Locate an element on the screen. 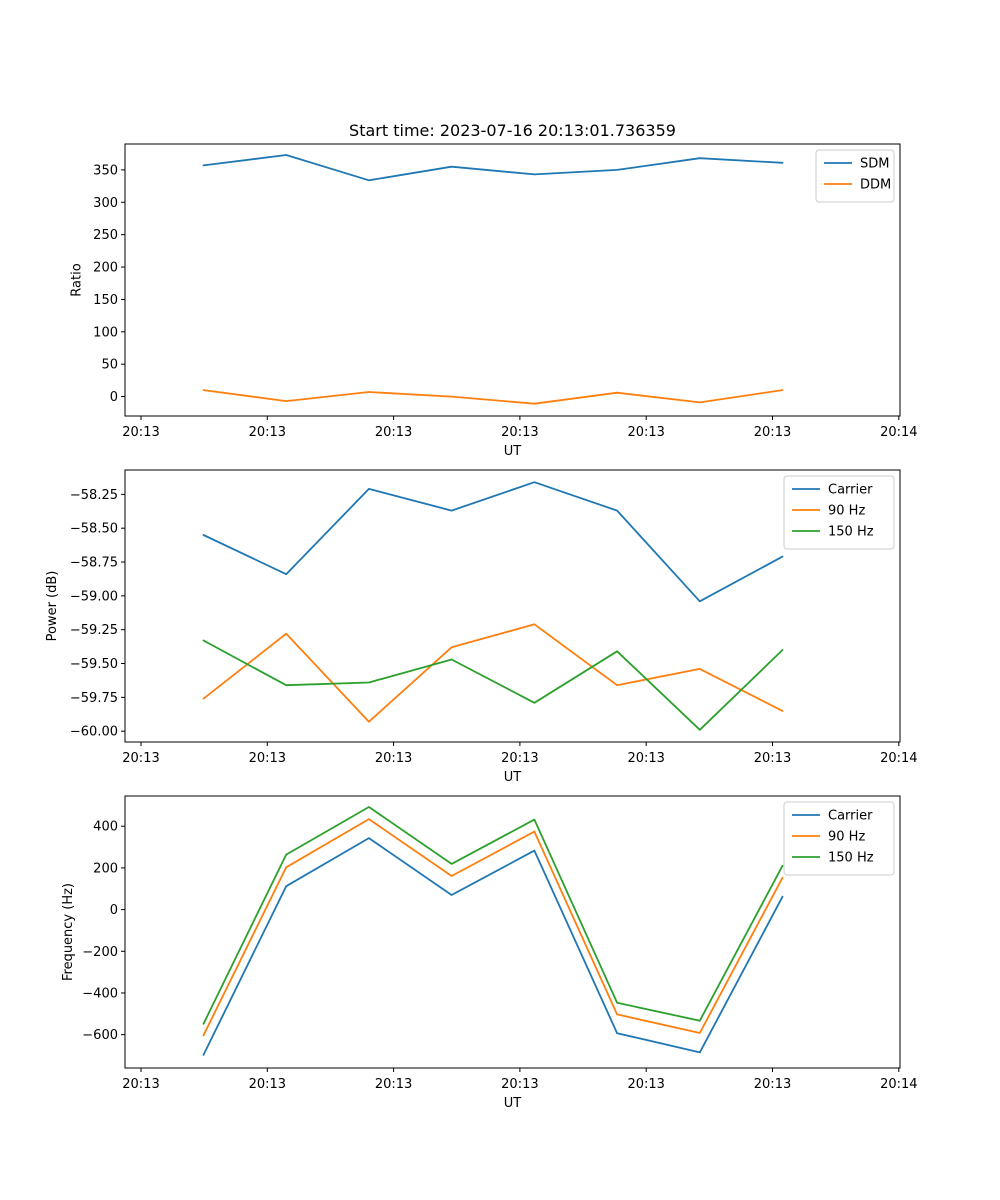  y-tick-label: −59.75 is located at coordinates (94, 698).